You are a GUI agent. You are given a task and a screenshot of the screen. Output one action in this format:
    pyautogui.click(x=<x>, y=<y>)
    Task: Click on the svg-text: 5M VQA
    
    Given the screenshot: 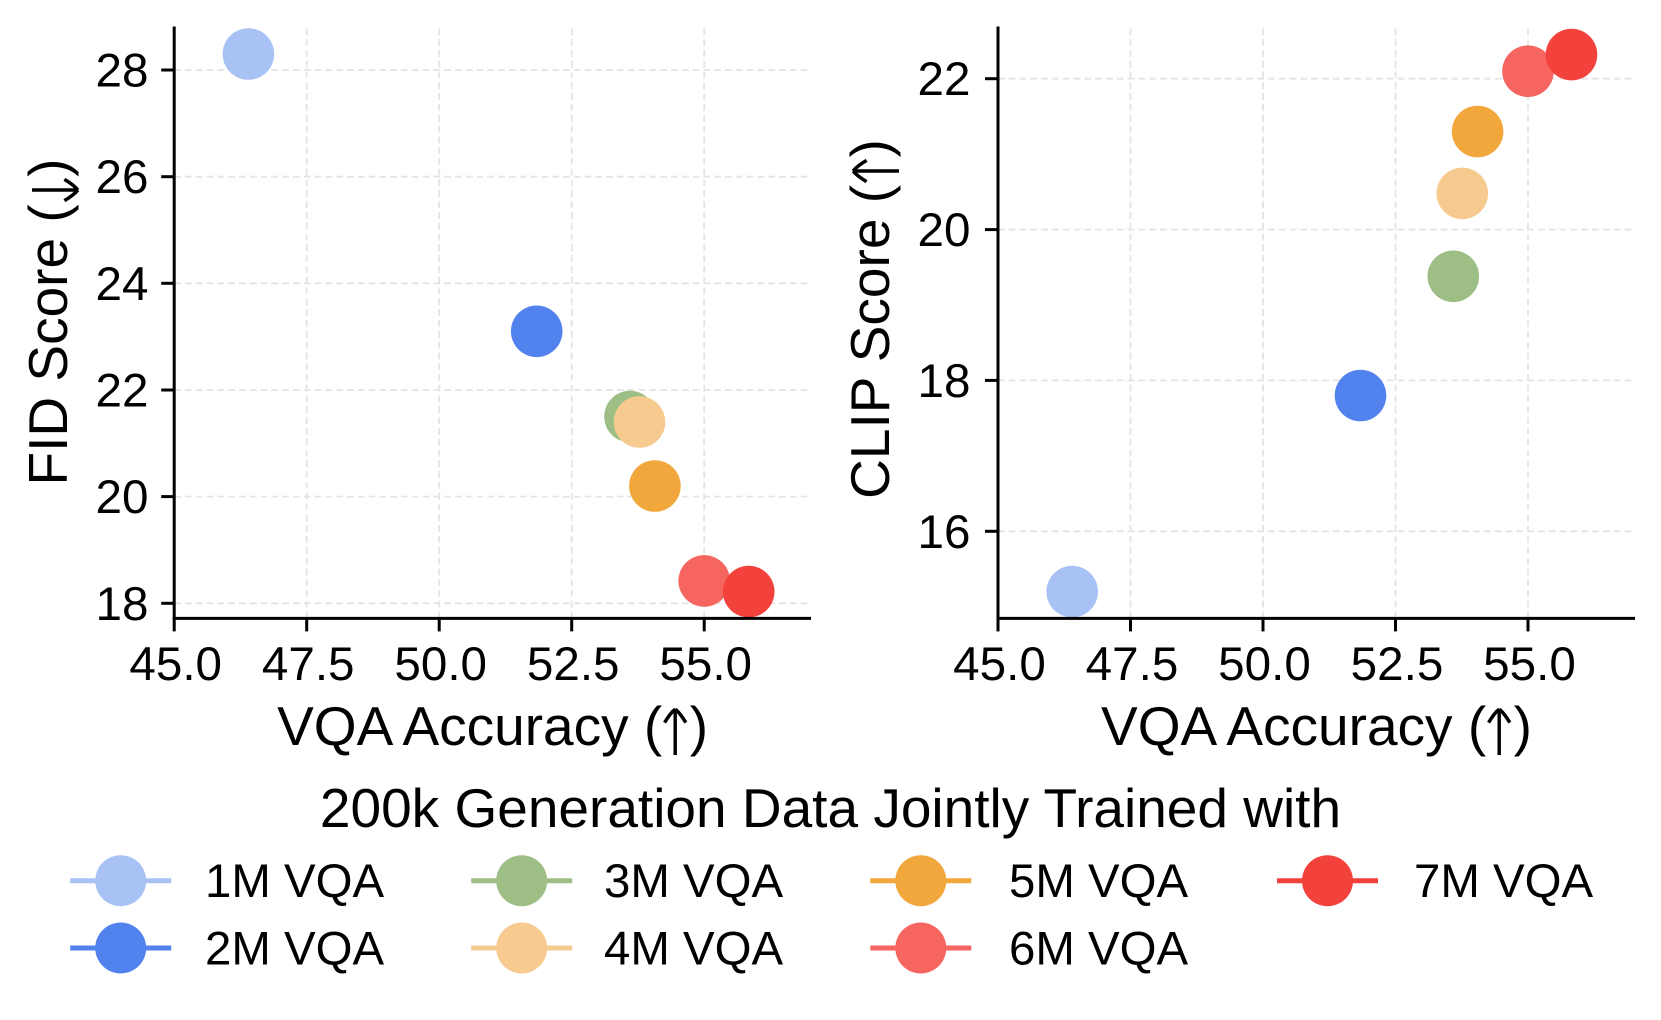 What is the action you would take?
    pyautogui.click(x=1098, y=881)
    